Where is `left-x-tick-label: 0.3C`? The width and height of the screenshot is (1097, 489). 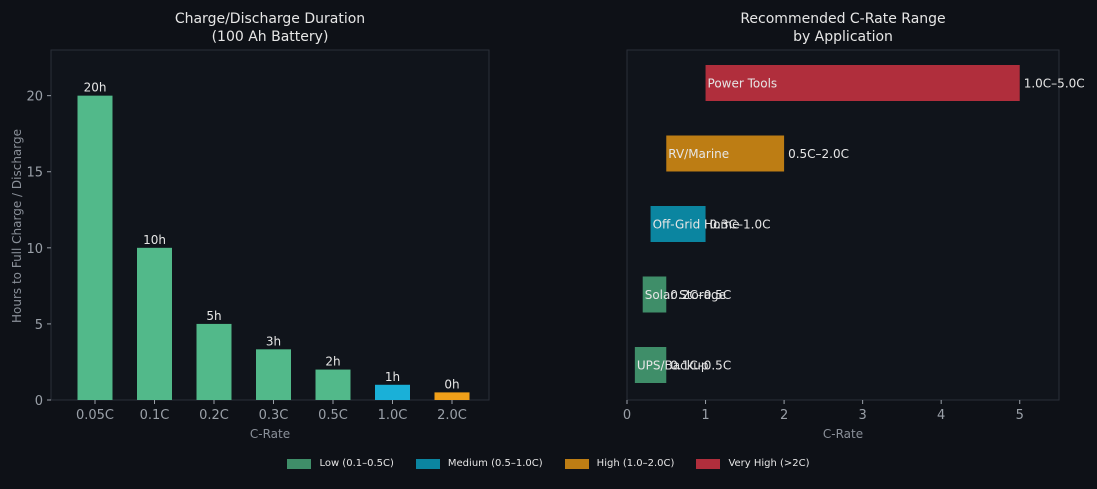
left-x-tick-label: 0.3C is located at coordinates (274, 415).